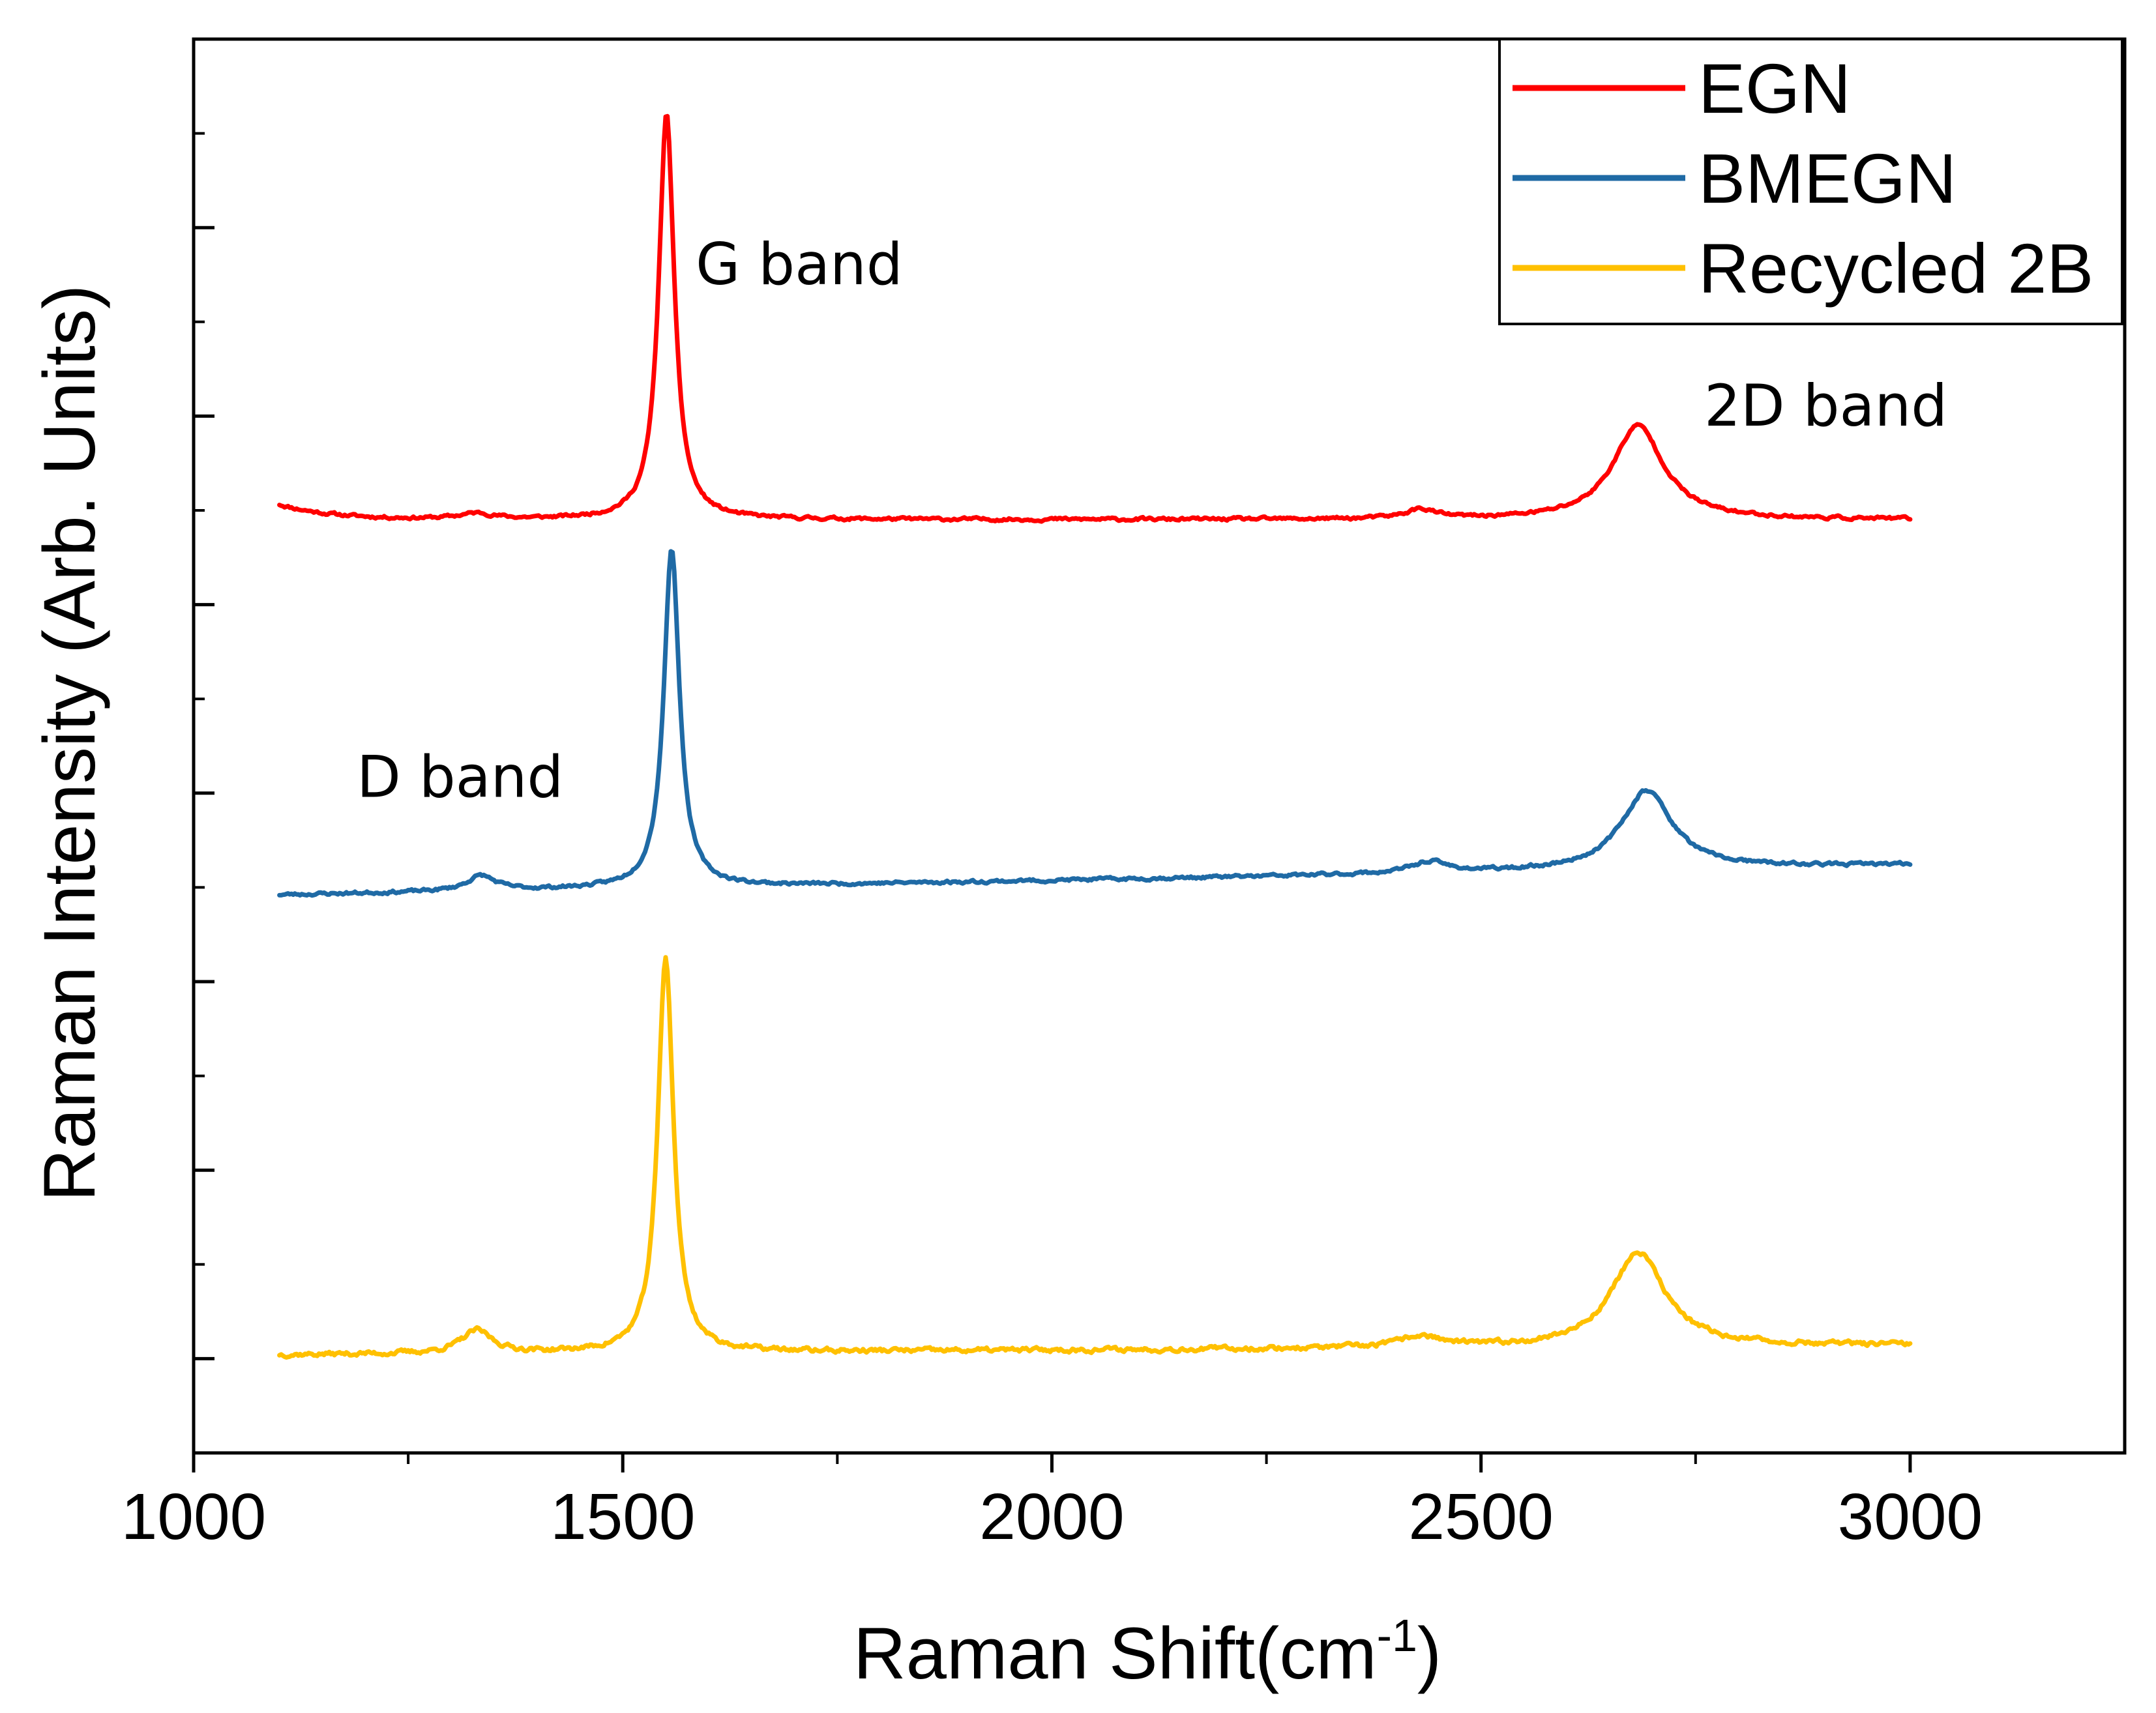  I want to click on legend-label-recycled-2b: Recycled 2B, so click(1895, 268).